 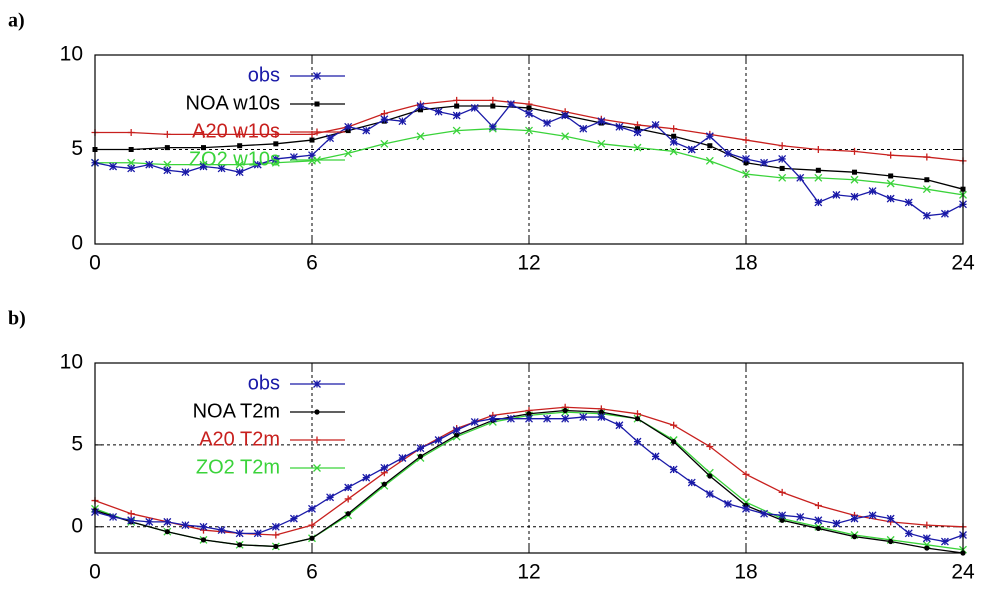 What do you see at coordinates (234, 159) in the screenshot?
I see `legend-label: ZO2 w10s` at bounding box center [234, 159].